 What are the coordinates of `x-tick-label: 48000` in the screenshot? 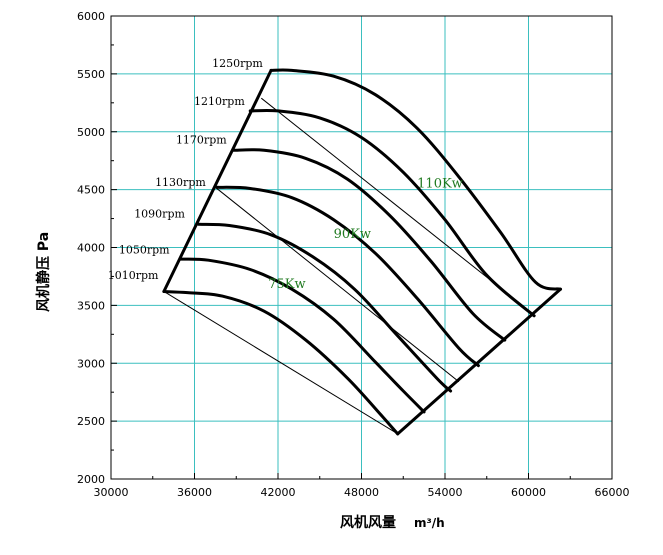 It's located at (361, 492).